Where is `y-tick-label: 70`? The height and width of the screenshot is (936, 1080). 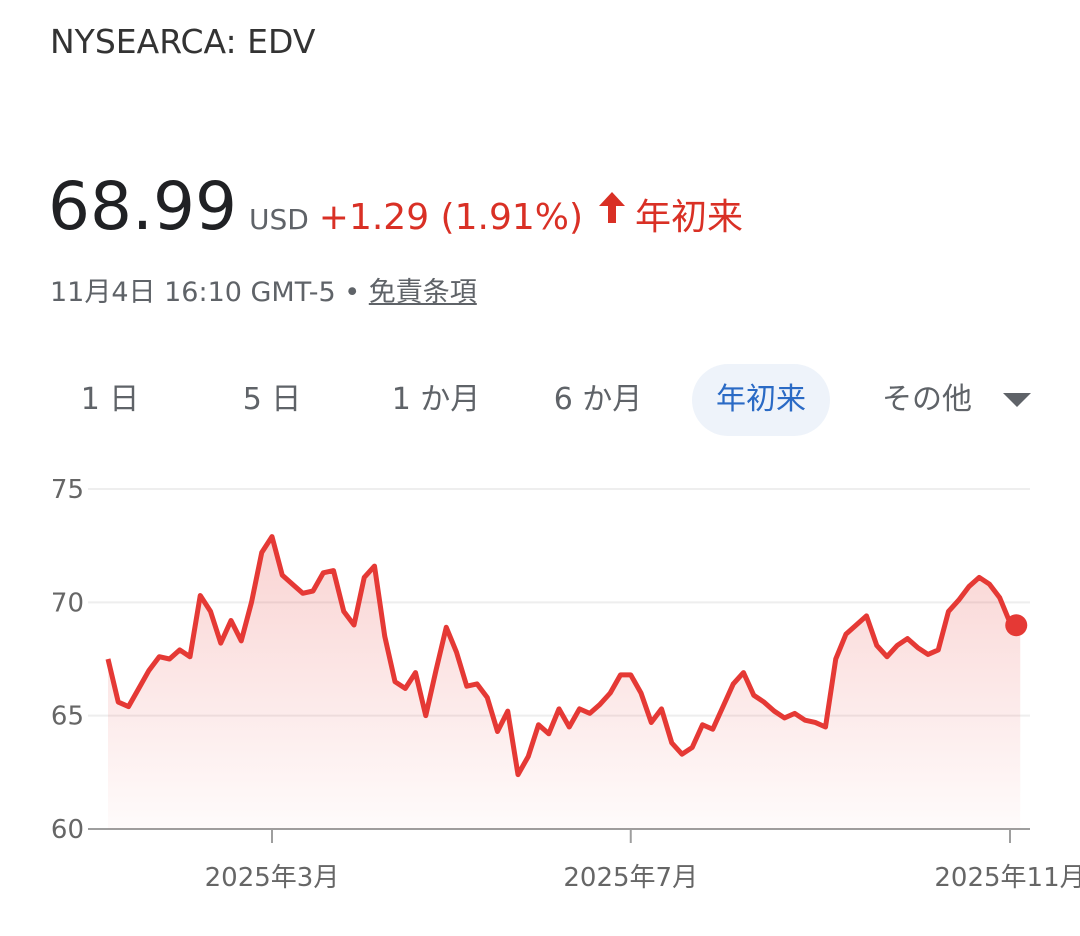
y-tick-label: 70 is located at coordinates (67, 603).